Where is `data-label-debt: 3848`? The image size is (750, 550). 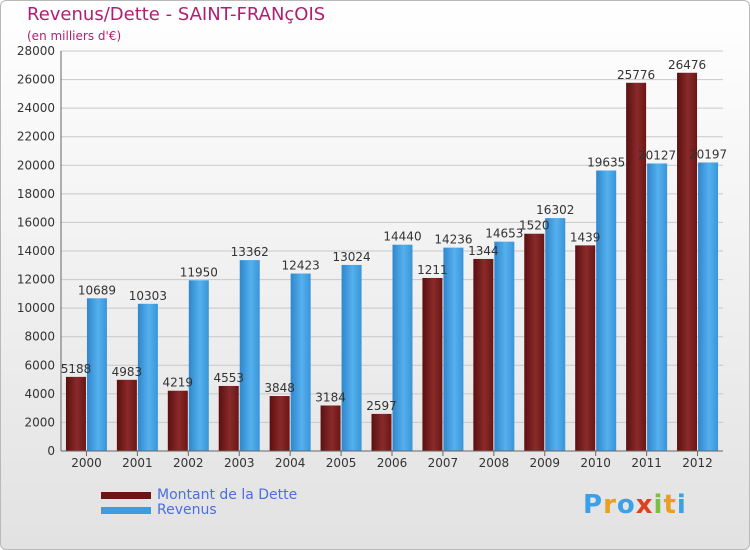 data-label-debt: 3848 is located at coordinates (279, 388).